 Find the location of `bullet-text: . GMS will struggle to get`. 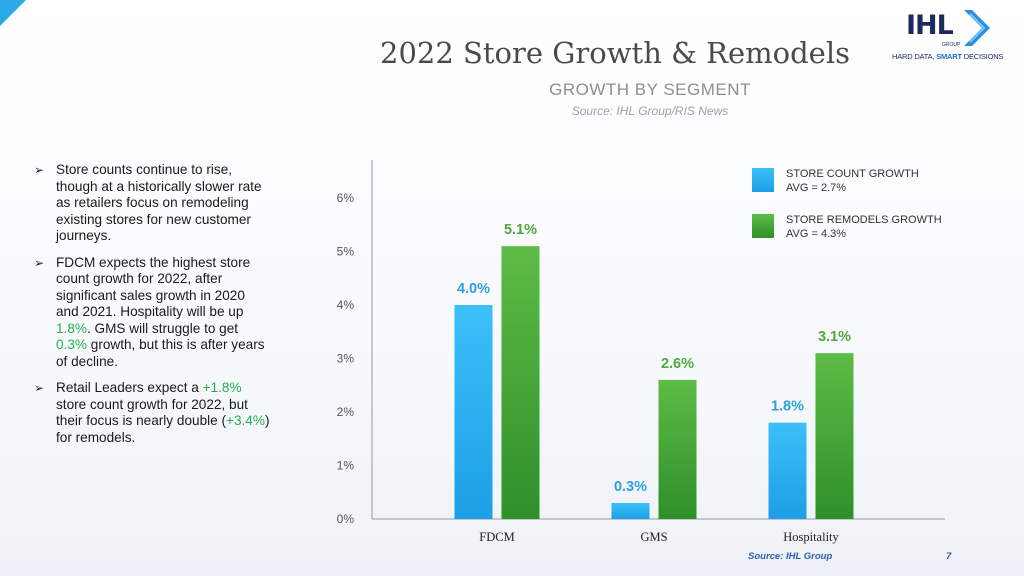

bullet-text: . GMS will struggle to get is located at coordinates (162, 328).